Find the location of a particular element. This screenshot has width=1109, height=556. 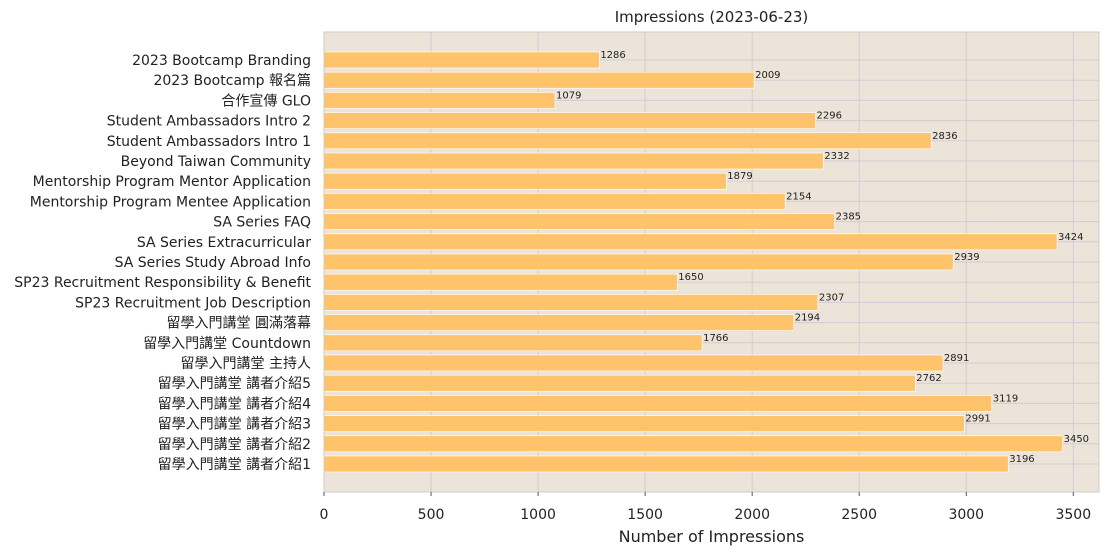

y-tick-label: Mentorship Program Mentee Application is located at coordinates (170, 202).